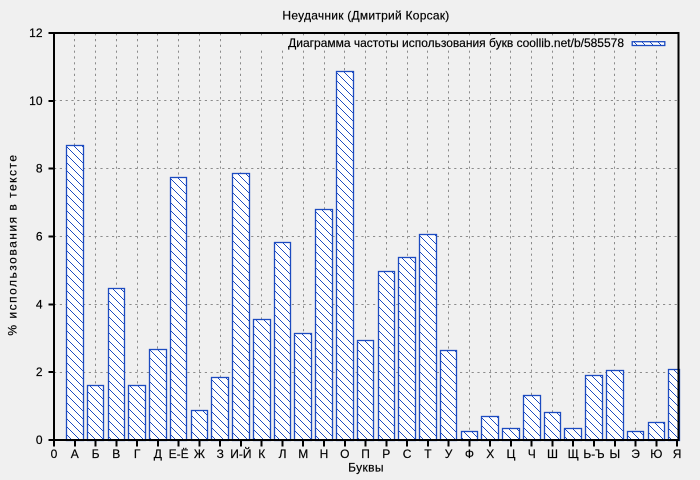  Describe the element at coordinates (75, 454) in the screenshot. I see `svg-text: А` at that location.